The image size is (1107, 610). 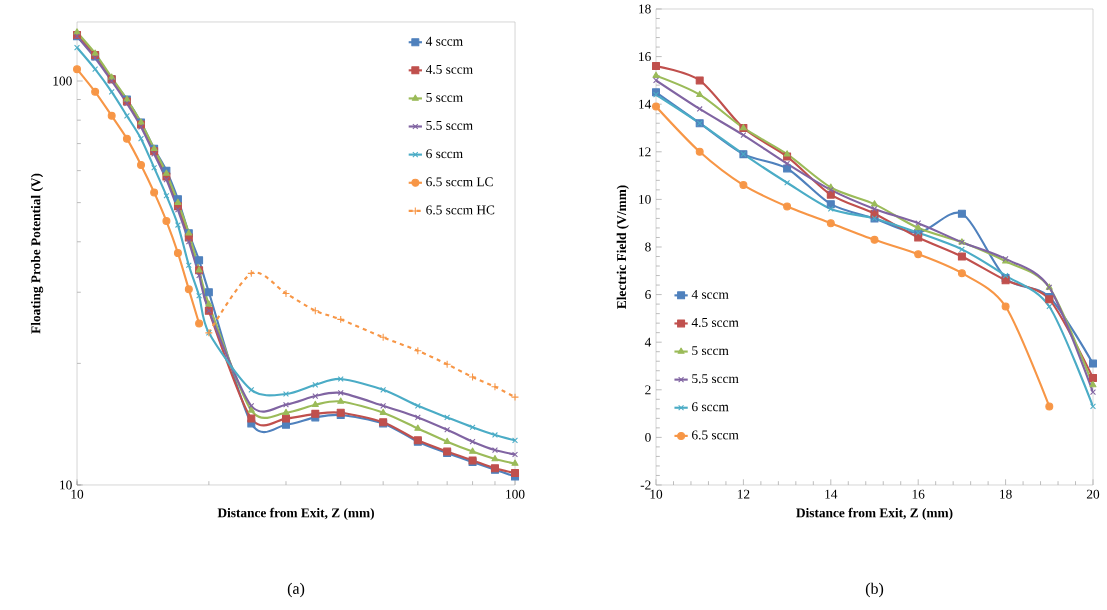 I want to click on x-tick-label: 18, so click(x=1006, y=494).